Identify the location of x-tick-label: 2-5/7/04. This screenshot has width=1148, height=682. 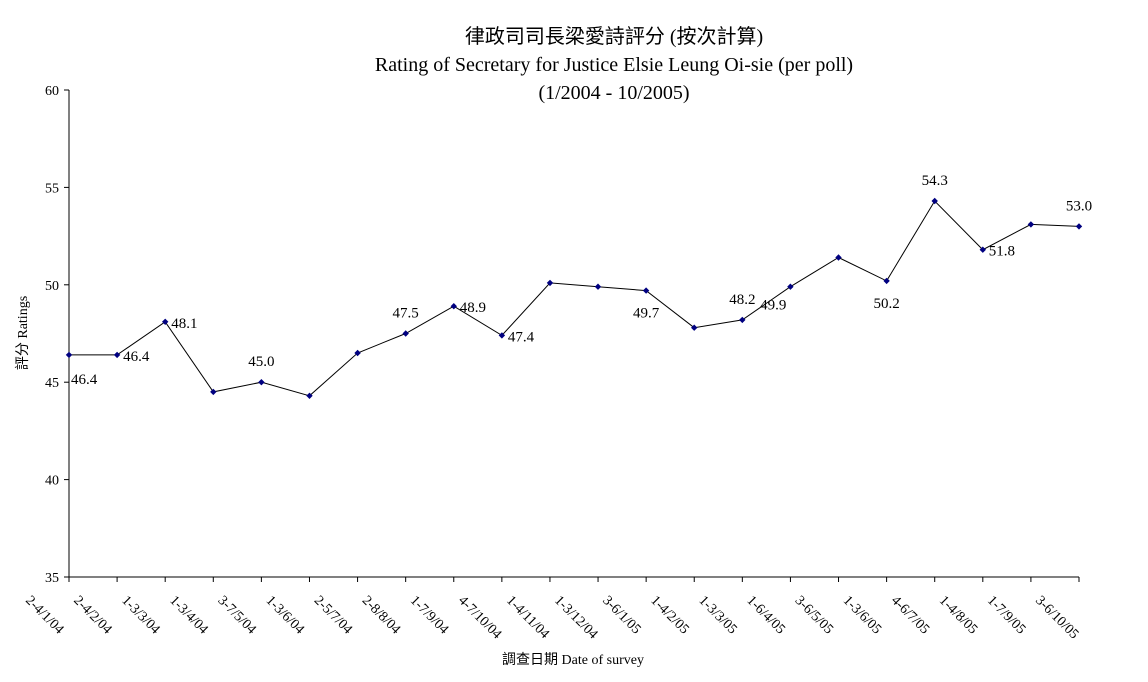
(333, 615).